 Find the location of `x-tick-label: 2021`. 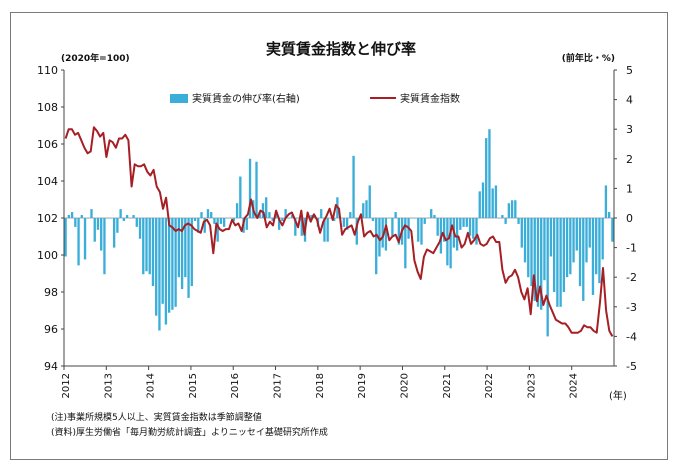

x-tick-label: 2021 is located at coordinates (447, 385).